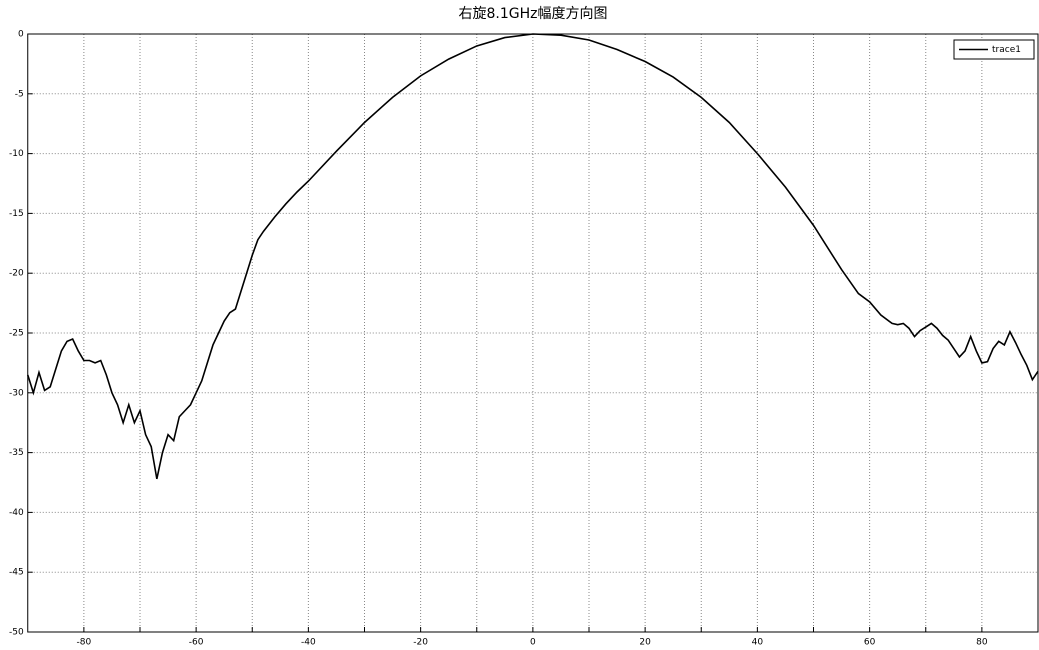 Image resolution: width=1039 pixels, height=650 pixels. I want to click on legend-box, so click(994, 49).